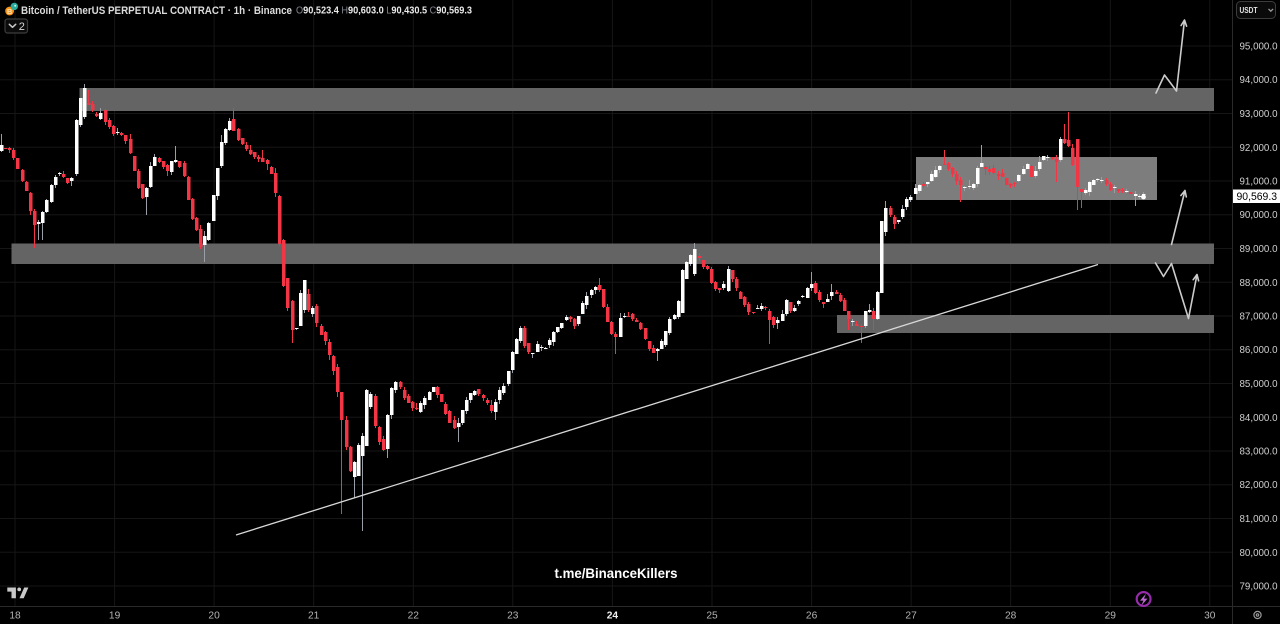 The height and width of the screenshot is (624, 1280). I want to click on svg-text: 21, so click(314, 616).